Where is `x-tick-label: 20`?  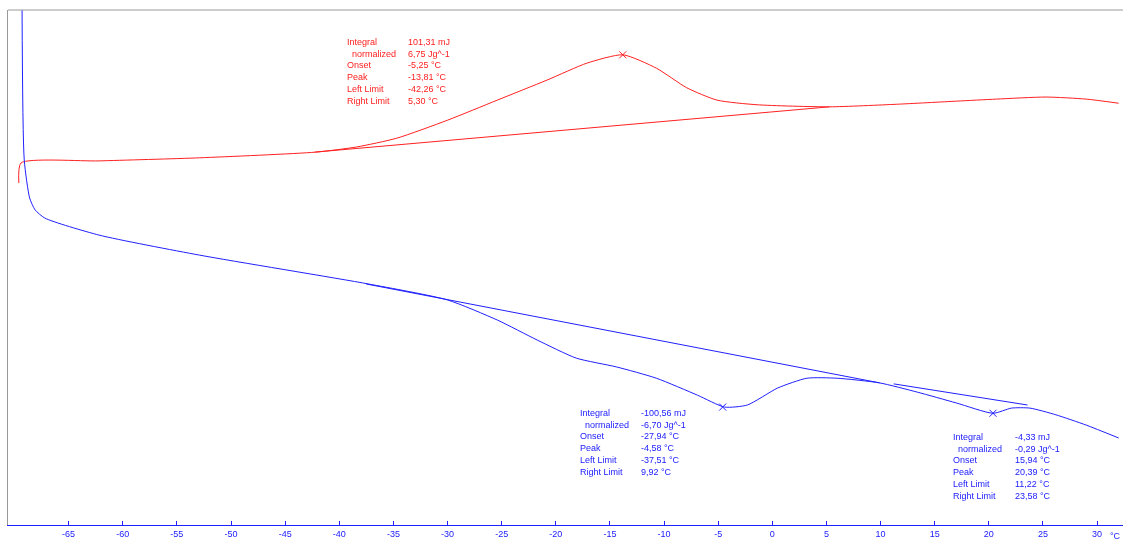
x-tick-label: 20 is located at coordinates (988, 533).